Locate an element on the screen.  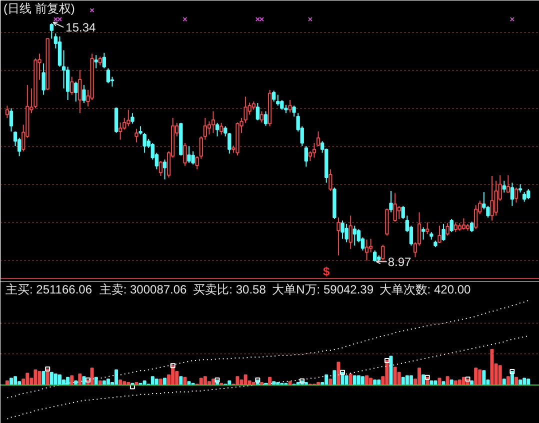
text: 大单次数: 420.00 is located at coordinates (425, 289).